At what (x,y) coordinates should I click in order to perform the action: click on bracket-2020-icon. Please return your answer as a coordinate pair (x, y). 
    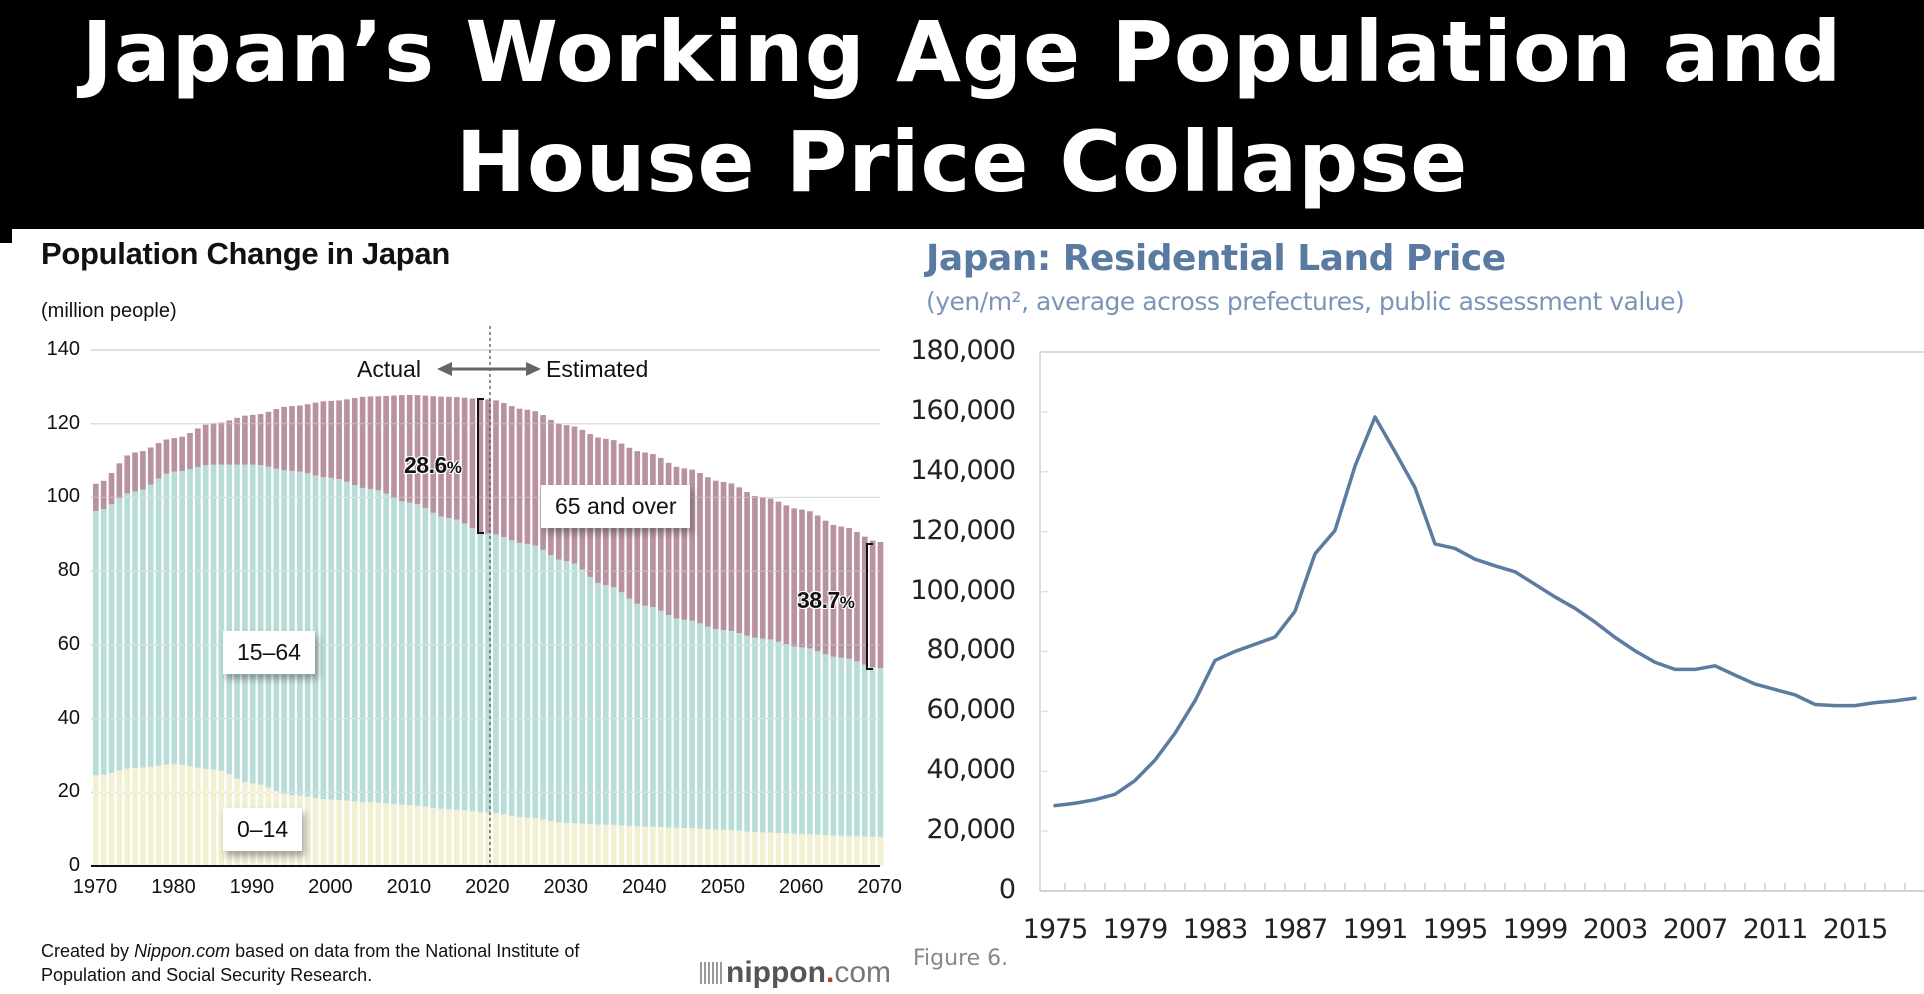
    Looking at the image, I should click on (480, 466).